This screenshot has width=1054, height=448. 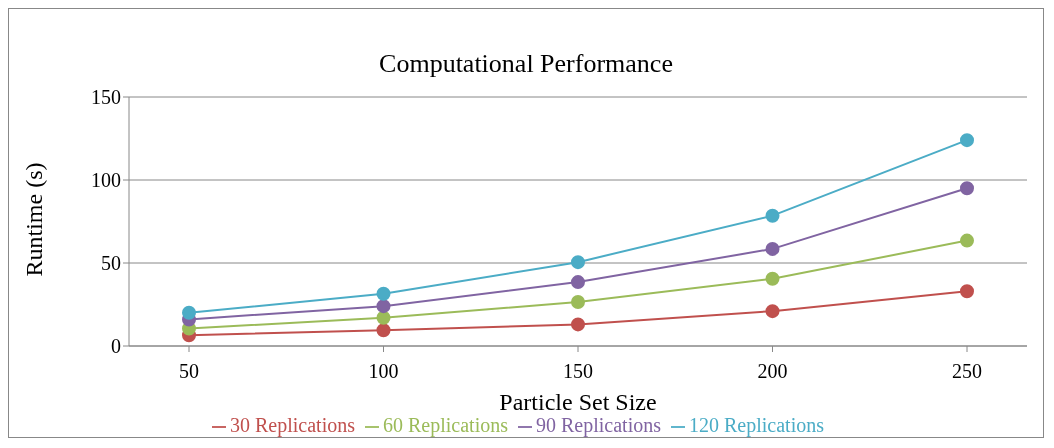 What do you see at coordinates (526, 63) in the screenshot?
I see `chart-title: Computational Performance` at bounding box center [526, 63].